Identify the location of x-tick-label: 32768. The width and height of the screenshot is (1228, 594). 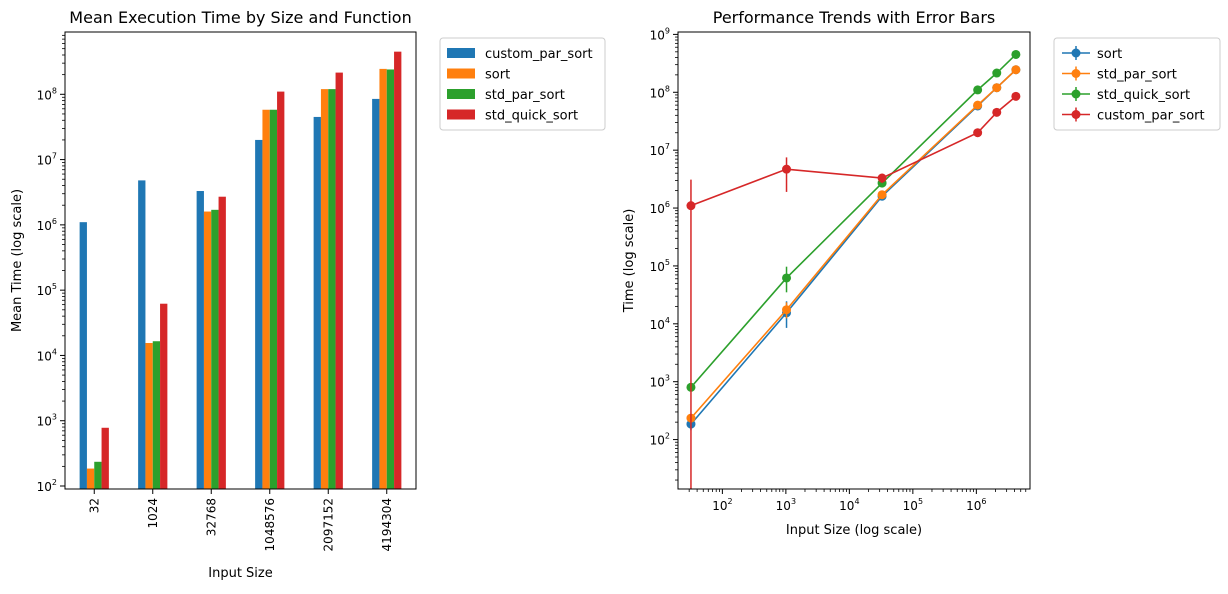
(211, 517).